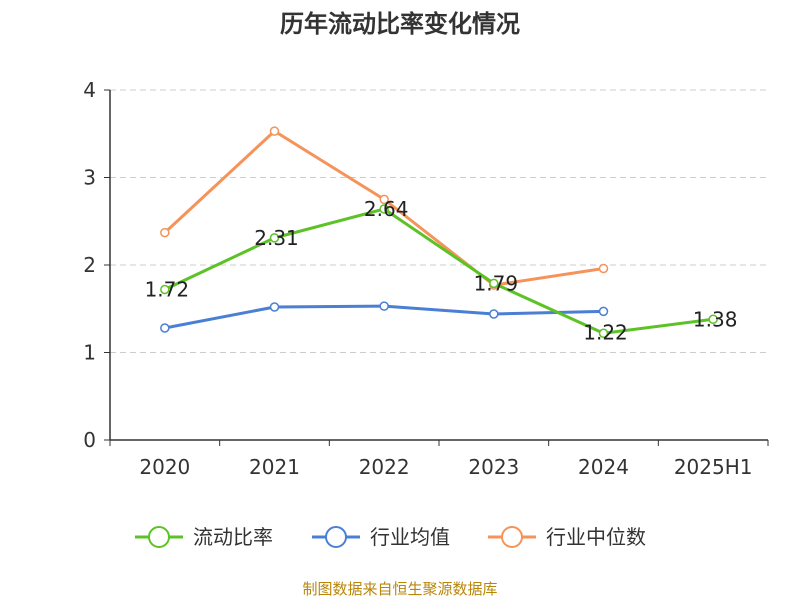 This screenshot has height=600, width=800. What do you see at coordinates (493, 467) in the screenshot?
I see `x-tick-label: 2023` at bounding box center [493, 467].